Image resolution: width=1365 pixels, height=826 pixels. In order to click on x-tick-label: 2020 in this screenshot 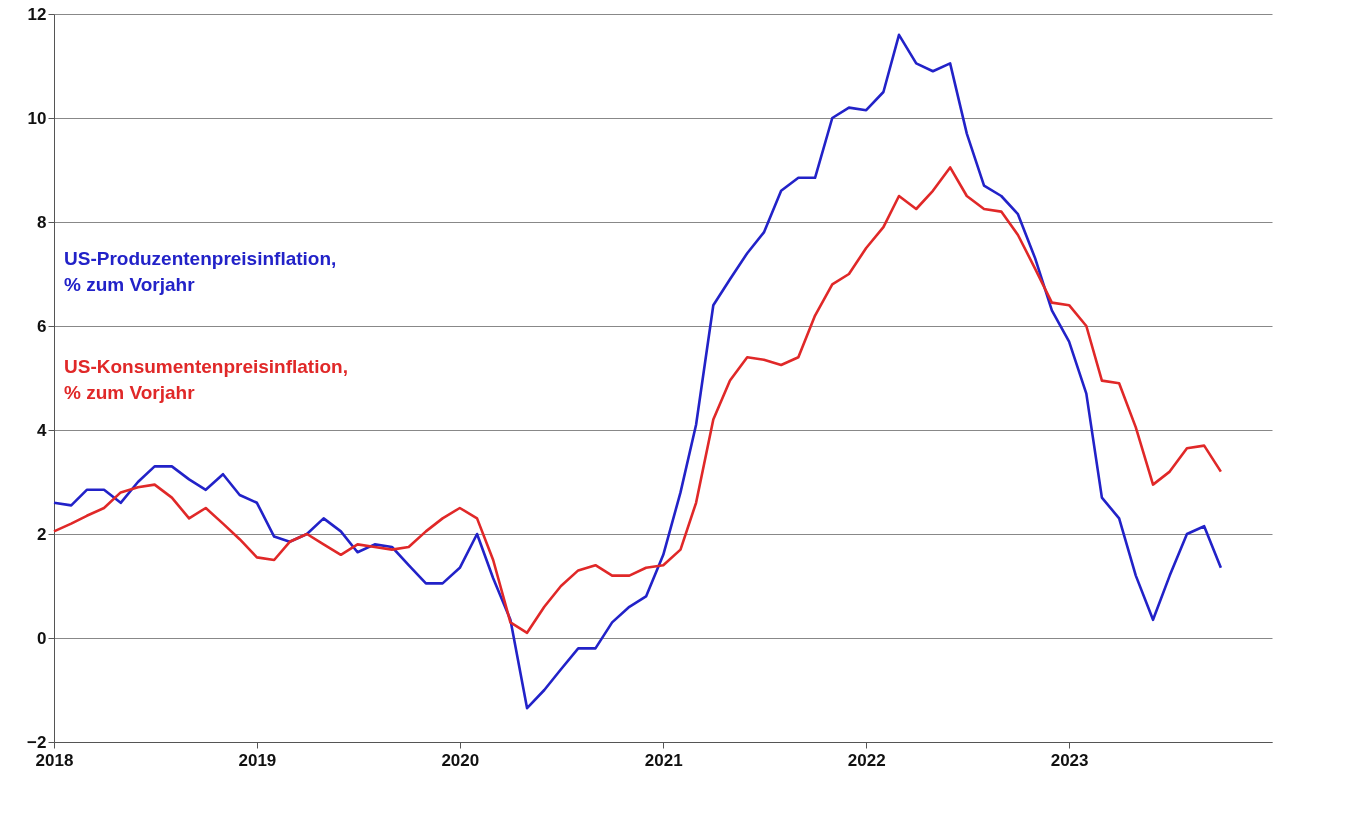, I will do `click(460, 760)`.